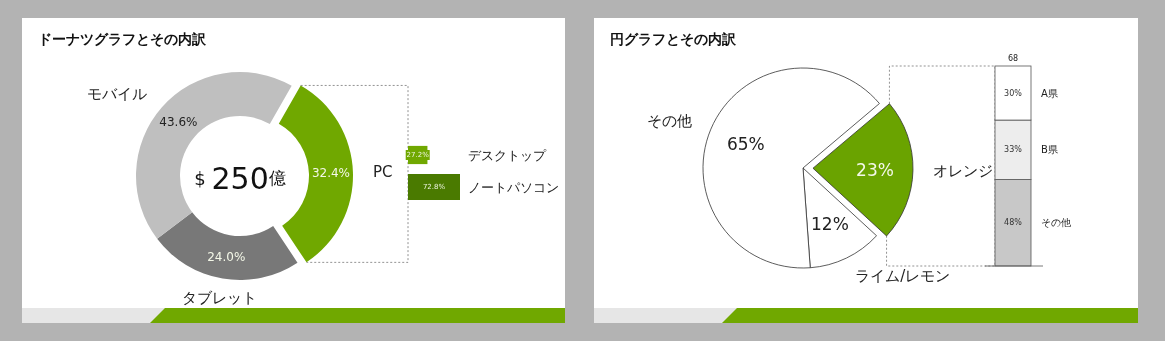  I want to click on data-label: 24.0%, so click(226, 256).